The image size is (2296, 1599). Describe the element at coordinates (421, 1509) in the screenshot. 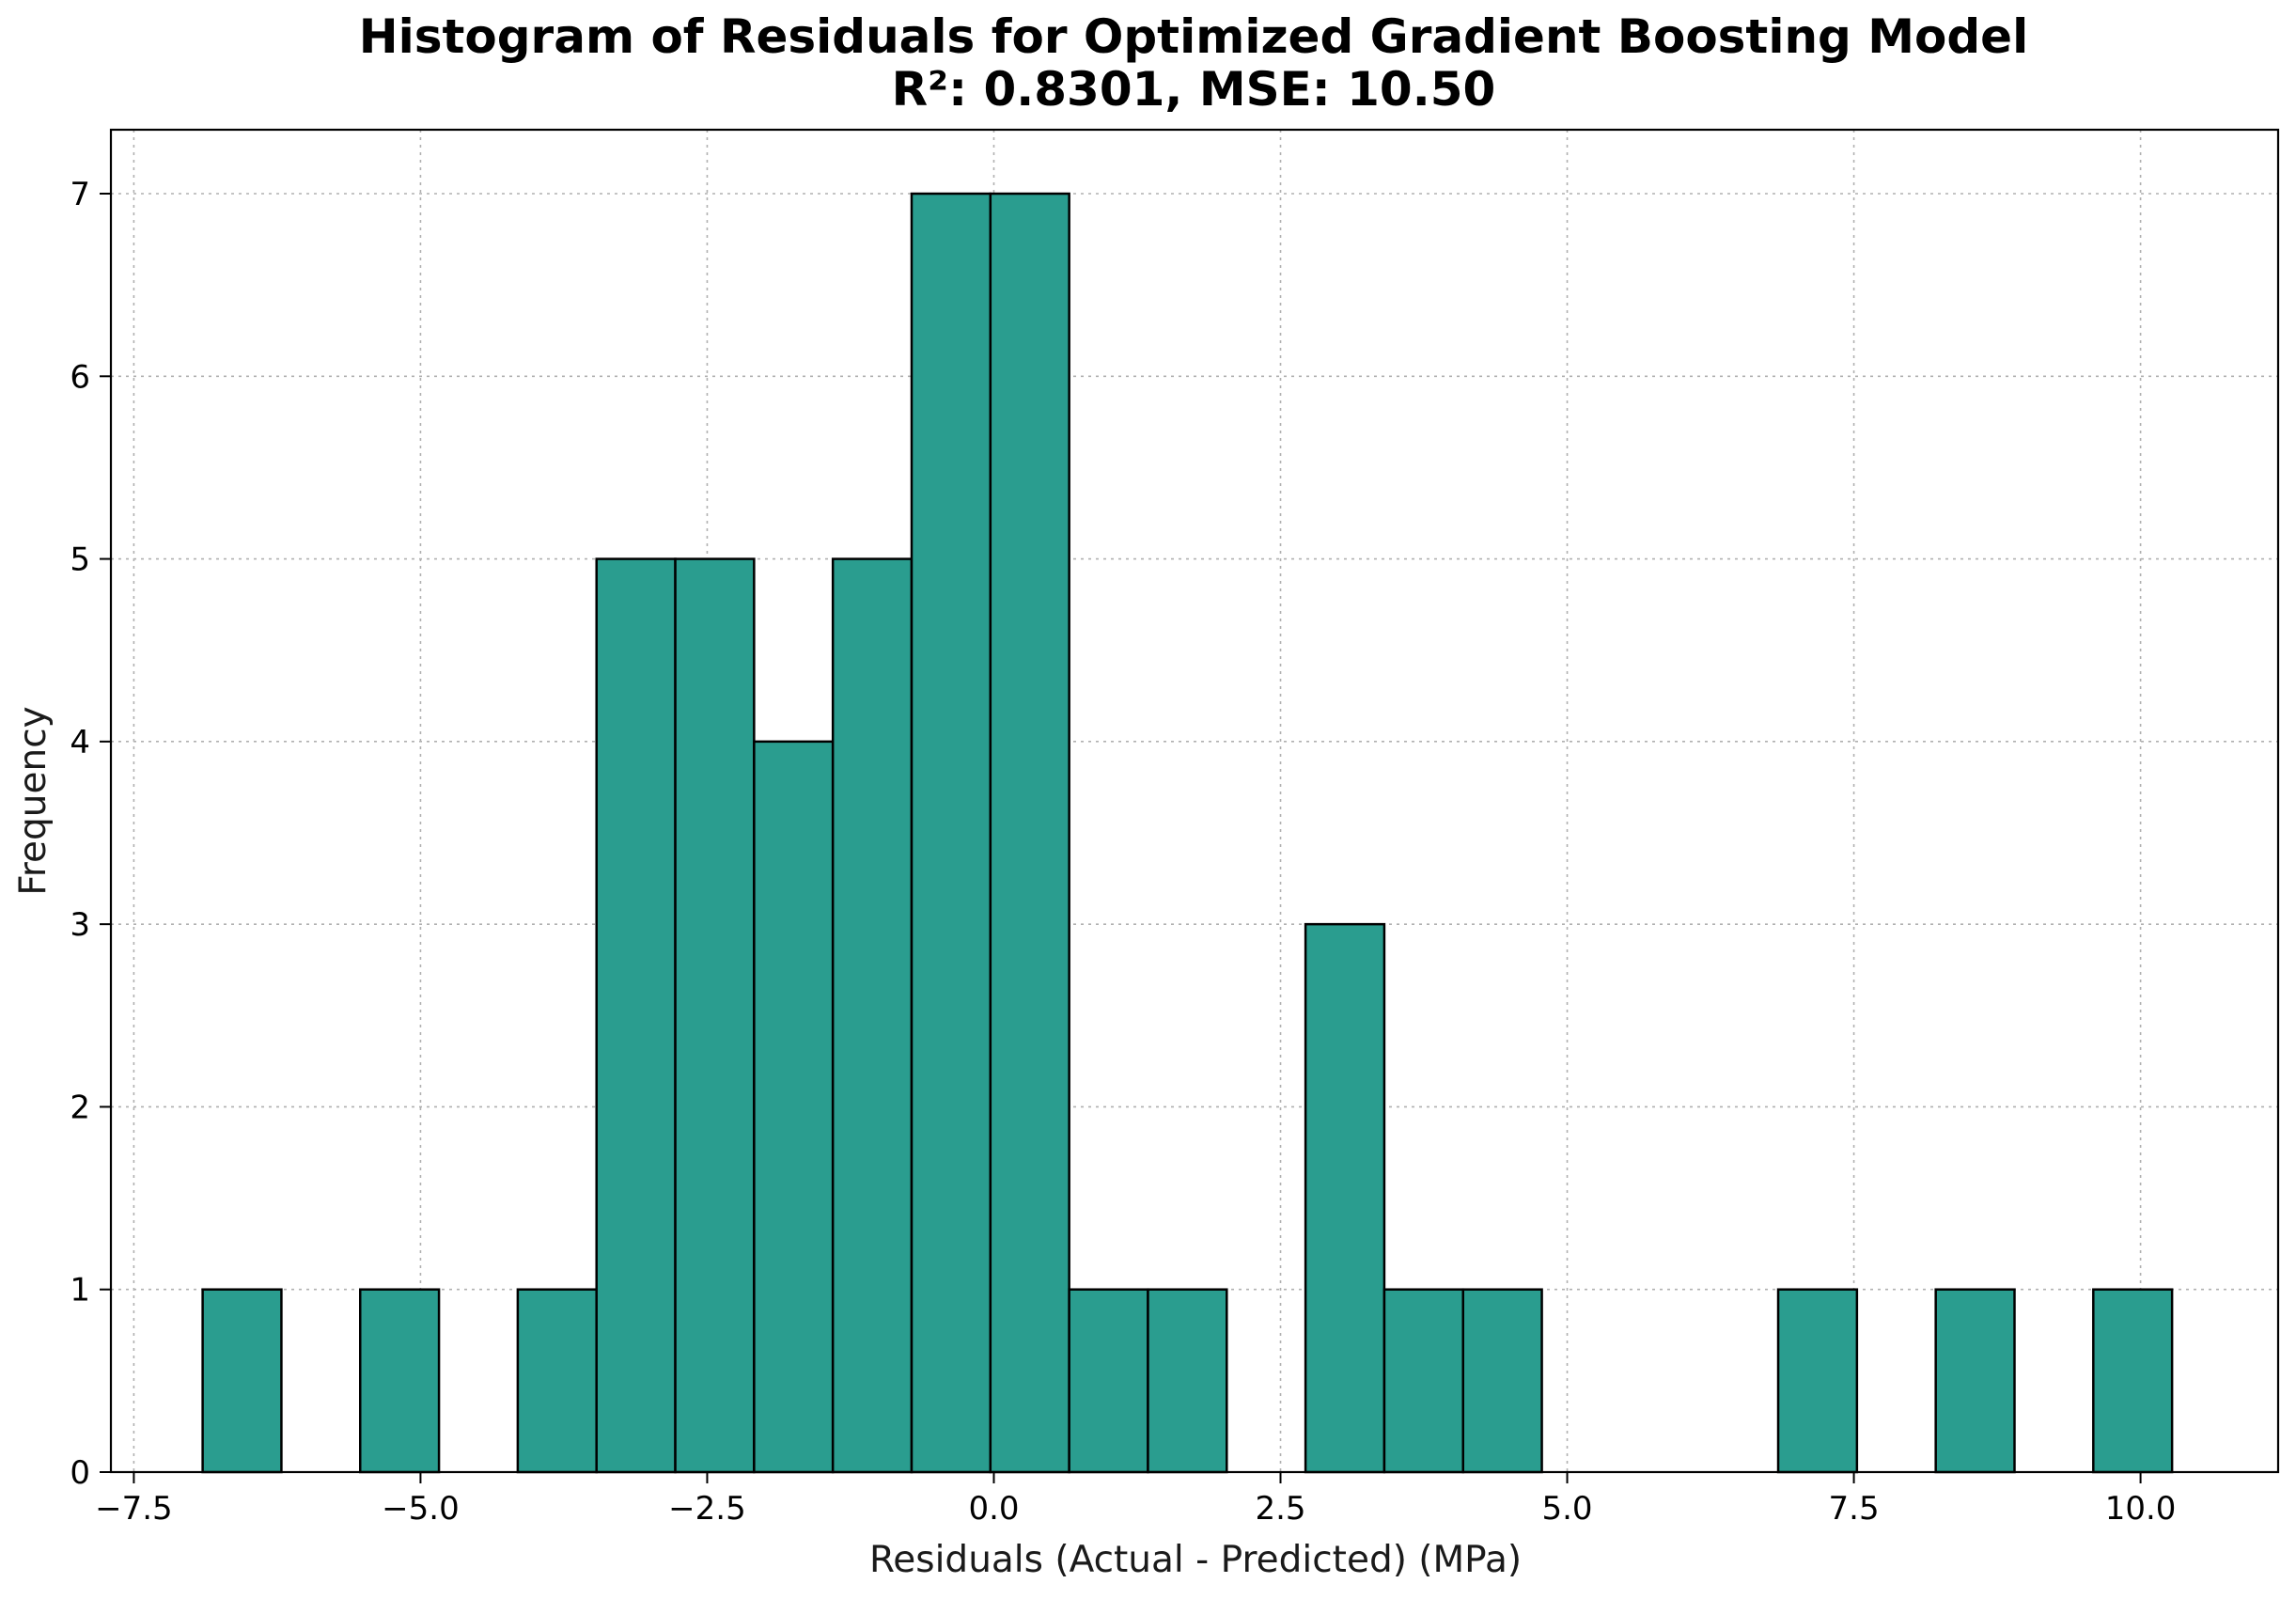

I see `x-tick-label-1: −5.0` at that location.